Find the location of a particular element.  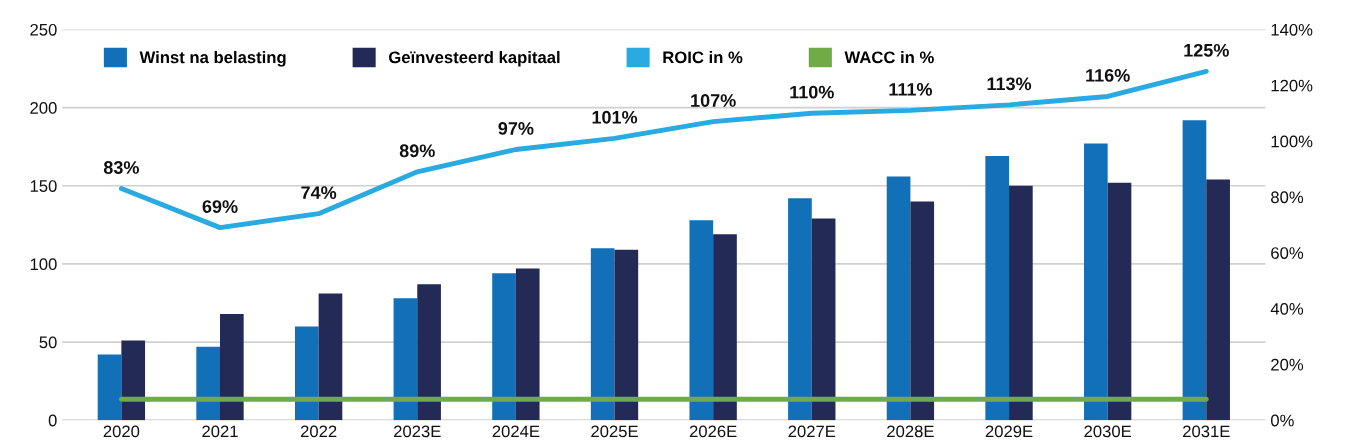

x-tick-label: 2020 is located at coordinates (121, 431).